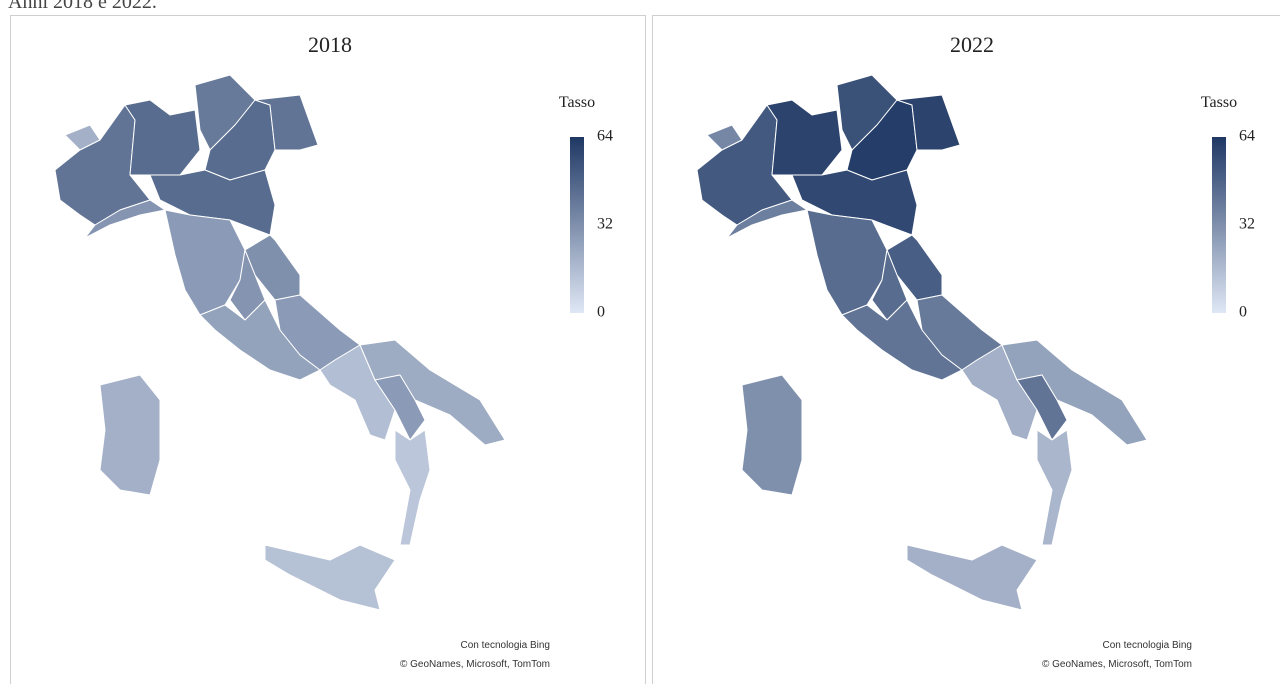  I want to click on caption: Anni 2018 e 2022., so click(82, 6).